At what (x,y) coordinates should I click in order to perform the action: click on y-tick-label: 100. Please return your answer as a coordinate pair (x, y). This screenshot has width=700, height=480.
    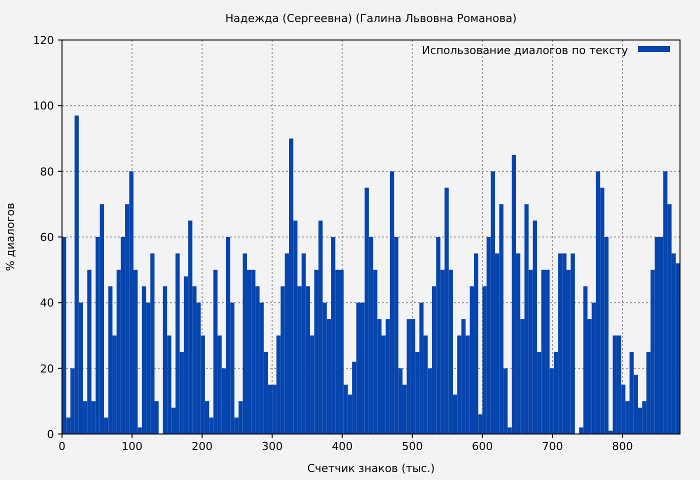
    Looking at the image, I should click on (43, 106).